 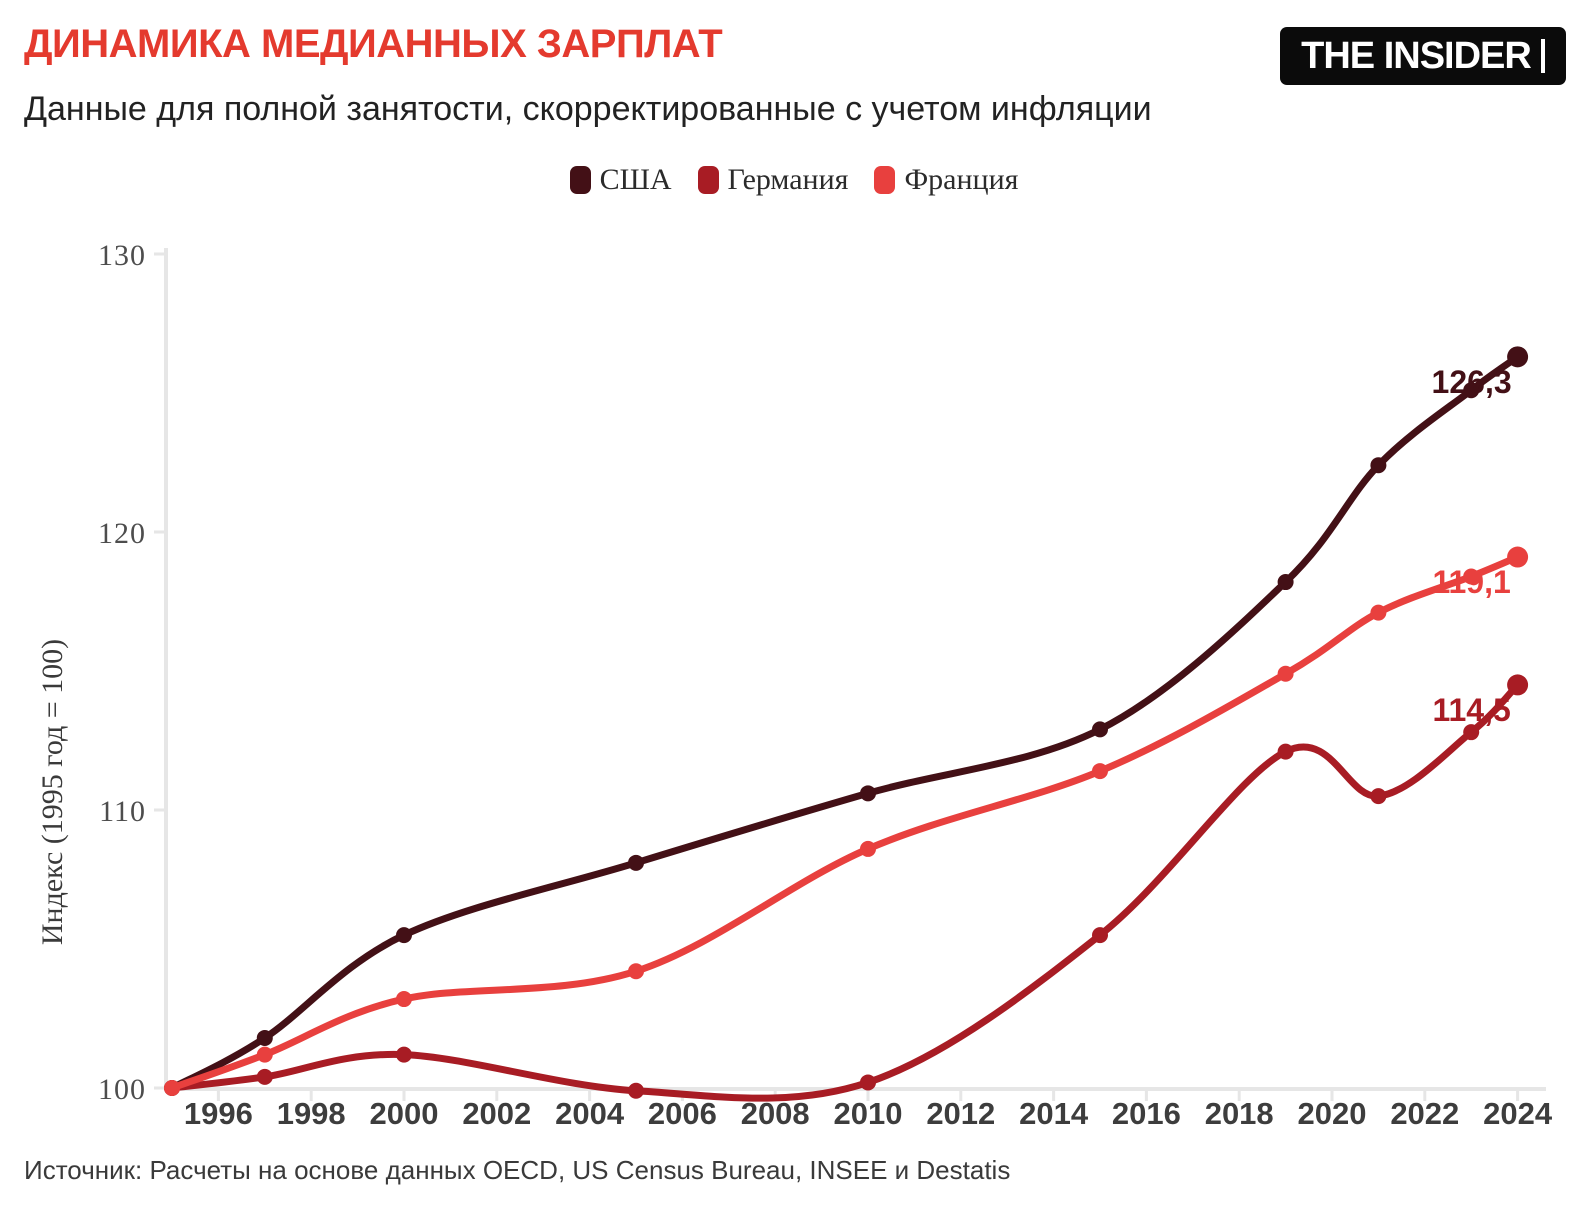 I want to click on legend-item-france: Франция, so click(x=946, y=180).